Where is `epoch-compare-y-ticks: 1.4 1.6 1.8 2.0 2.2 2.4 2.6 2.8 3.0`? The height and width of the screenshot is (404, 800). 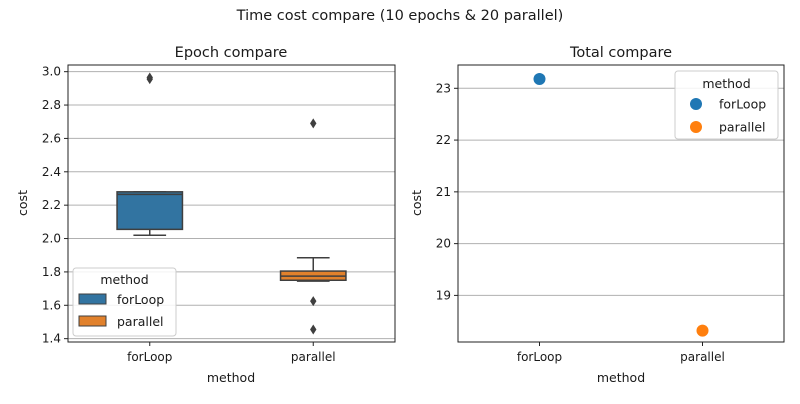
epoch-compare-y-ticks: 1.4 1.6 1.8 2.0 2.2 2.4 2.6 2.8 3.0 is located at coordinates (55, 205).